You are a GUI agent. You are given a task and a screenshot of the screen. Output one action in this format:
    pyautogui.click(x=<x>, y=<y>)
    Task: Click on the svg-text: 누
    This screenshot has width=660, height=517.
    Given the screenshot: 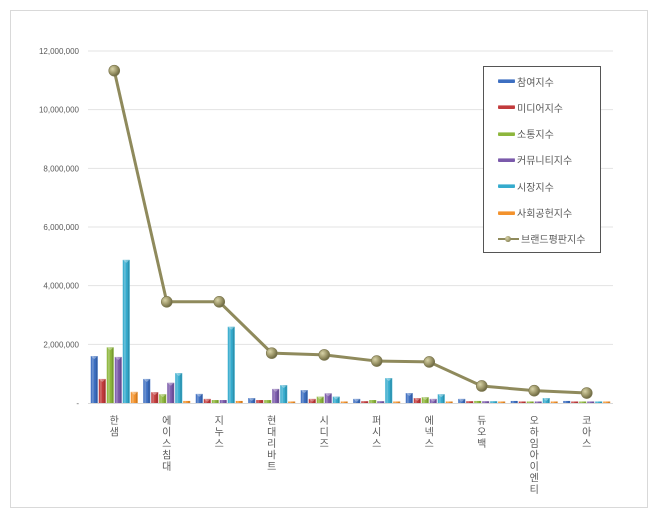 What is the action you would take?
    pyautogui.click(x=219, y=433)
    